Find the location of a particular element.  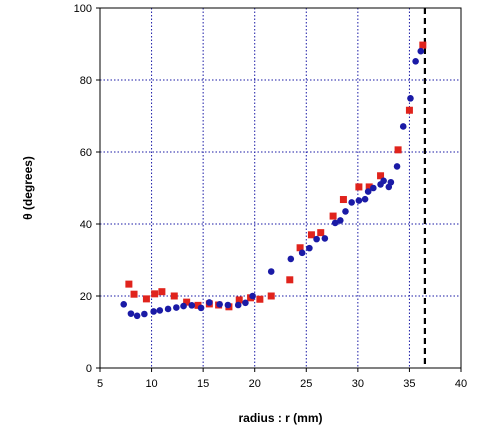

x-tick-label-3: 20 is located at coordinates (255, 384).